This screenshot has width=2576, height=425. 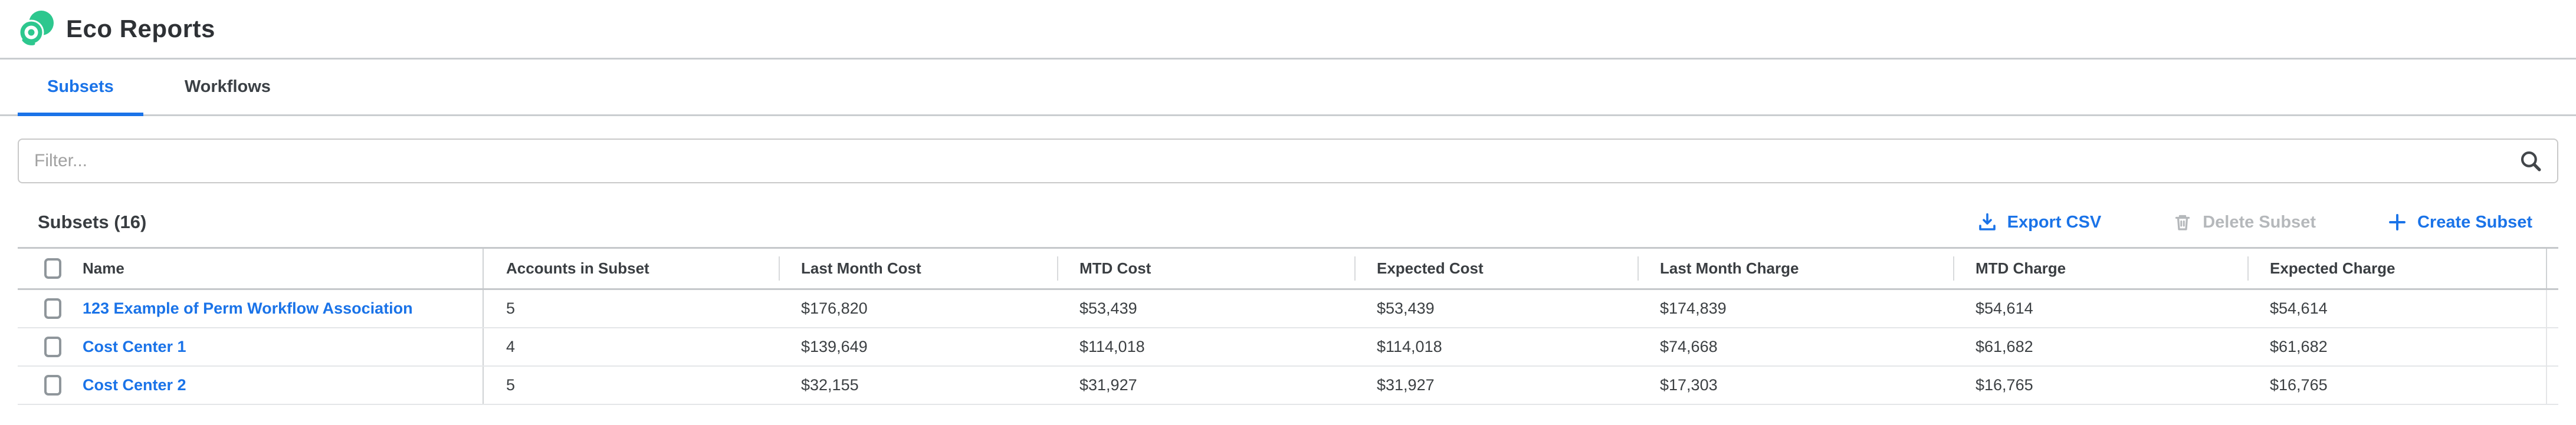 I want to click on delete-subset-button: Delete Subset, so click(x=2244, y=222).